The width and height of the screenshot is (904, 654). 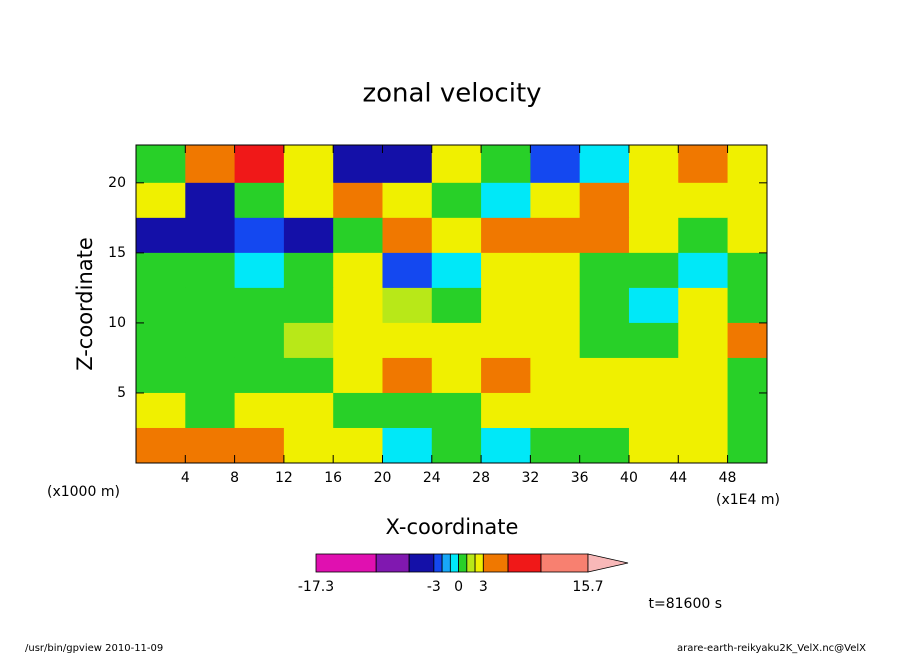 What do you see at coordinates (434, 587) in the screenshot?
I see `colorbar-tick-label: -3` at bounding box center [434, 587].